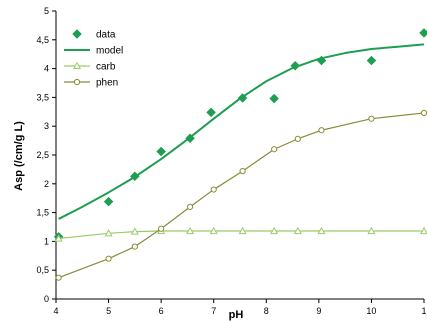 This screenshot has width=427, height=321. Describe the element at coordinates (240, 307) in the screenshot. I see `x-ticks: 4 5 6 7 8 9 10 1` at that location.